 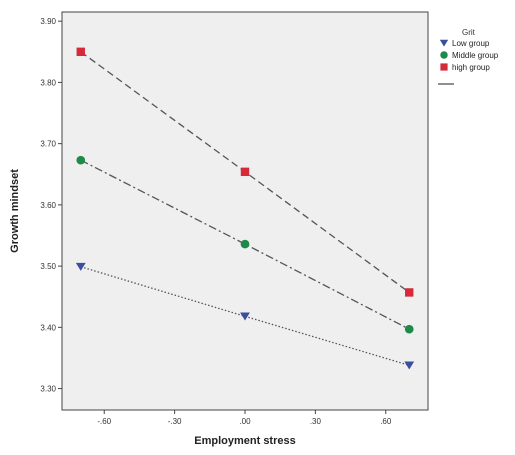 I want to click on x-tick-label: .60, so click(x=386, y=421).